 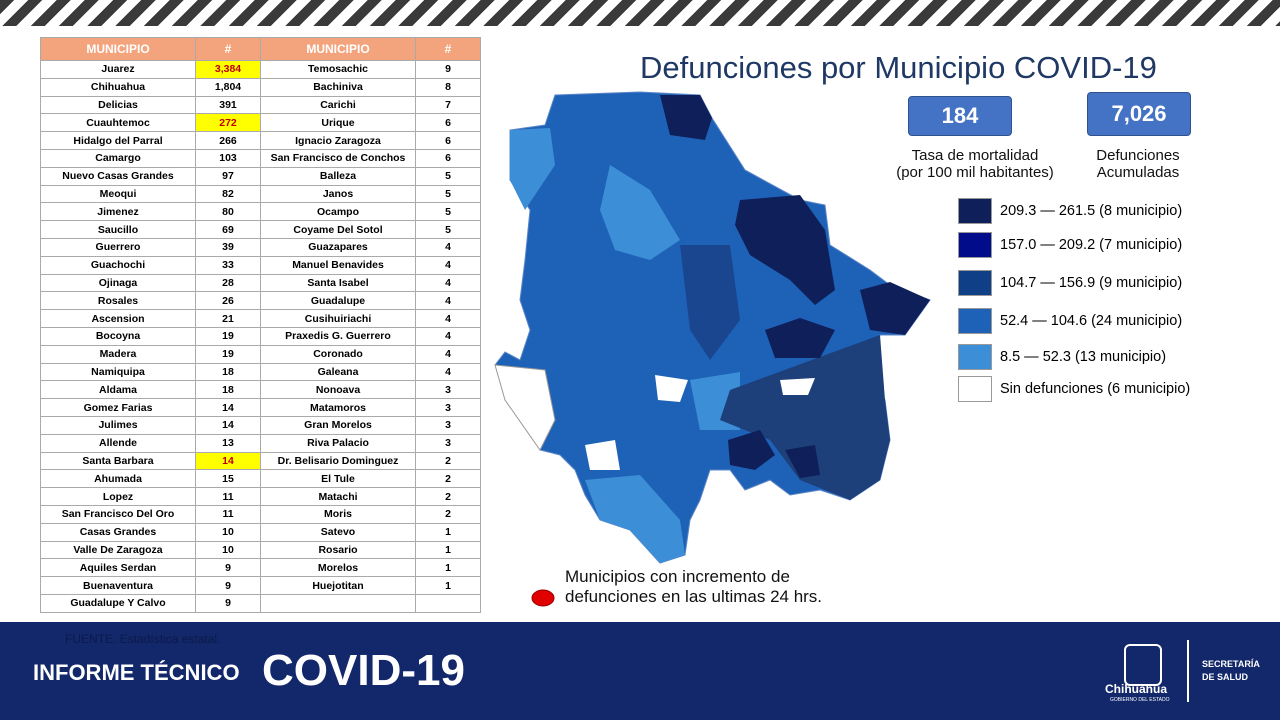 What do you see at coordinates (1095, 389) in the screenshot?
I see `legend-label: Sin defunciones (6 municipio)` at bounding box center [1095, 389].